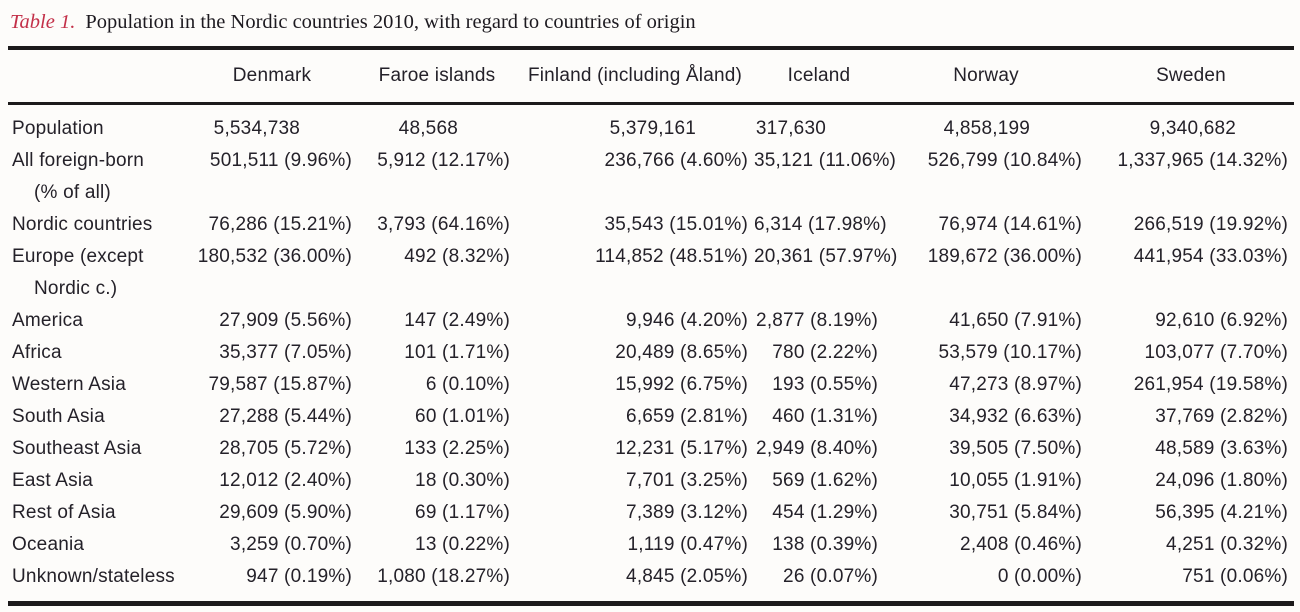 The height and width of the screenshot is (612, 1300). Describe the element at coordinates (1021, 544) in the screenshot. I see `table-cell: 2,408 (0.46%)` at that location.